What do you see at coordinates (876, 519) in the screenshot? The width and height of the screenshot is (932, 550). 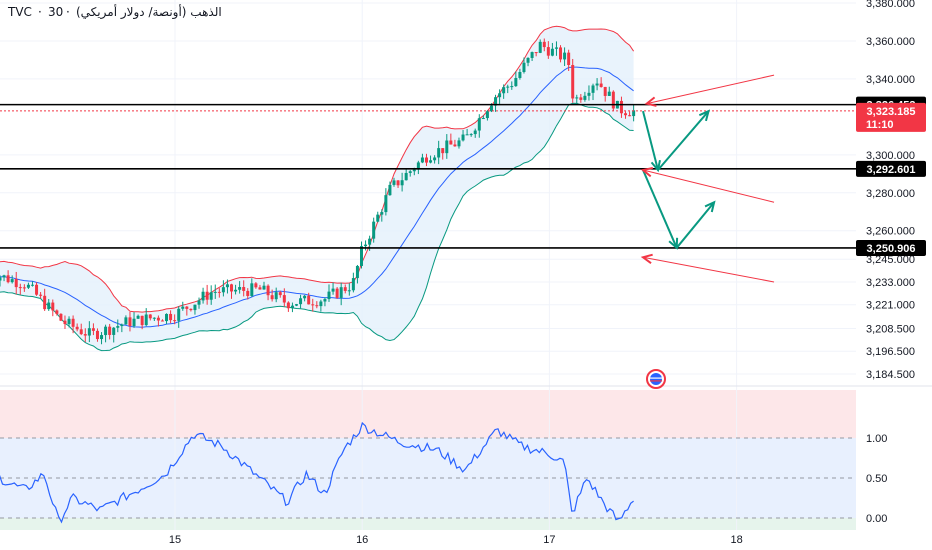 I see `oscillator-tick-label: 0.00` at bounding box center [876, 519].